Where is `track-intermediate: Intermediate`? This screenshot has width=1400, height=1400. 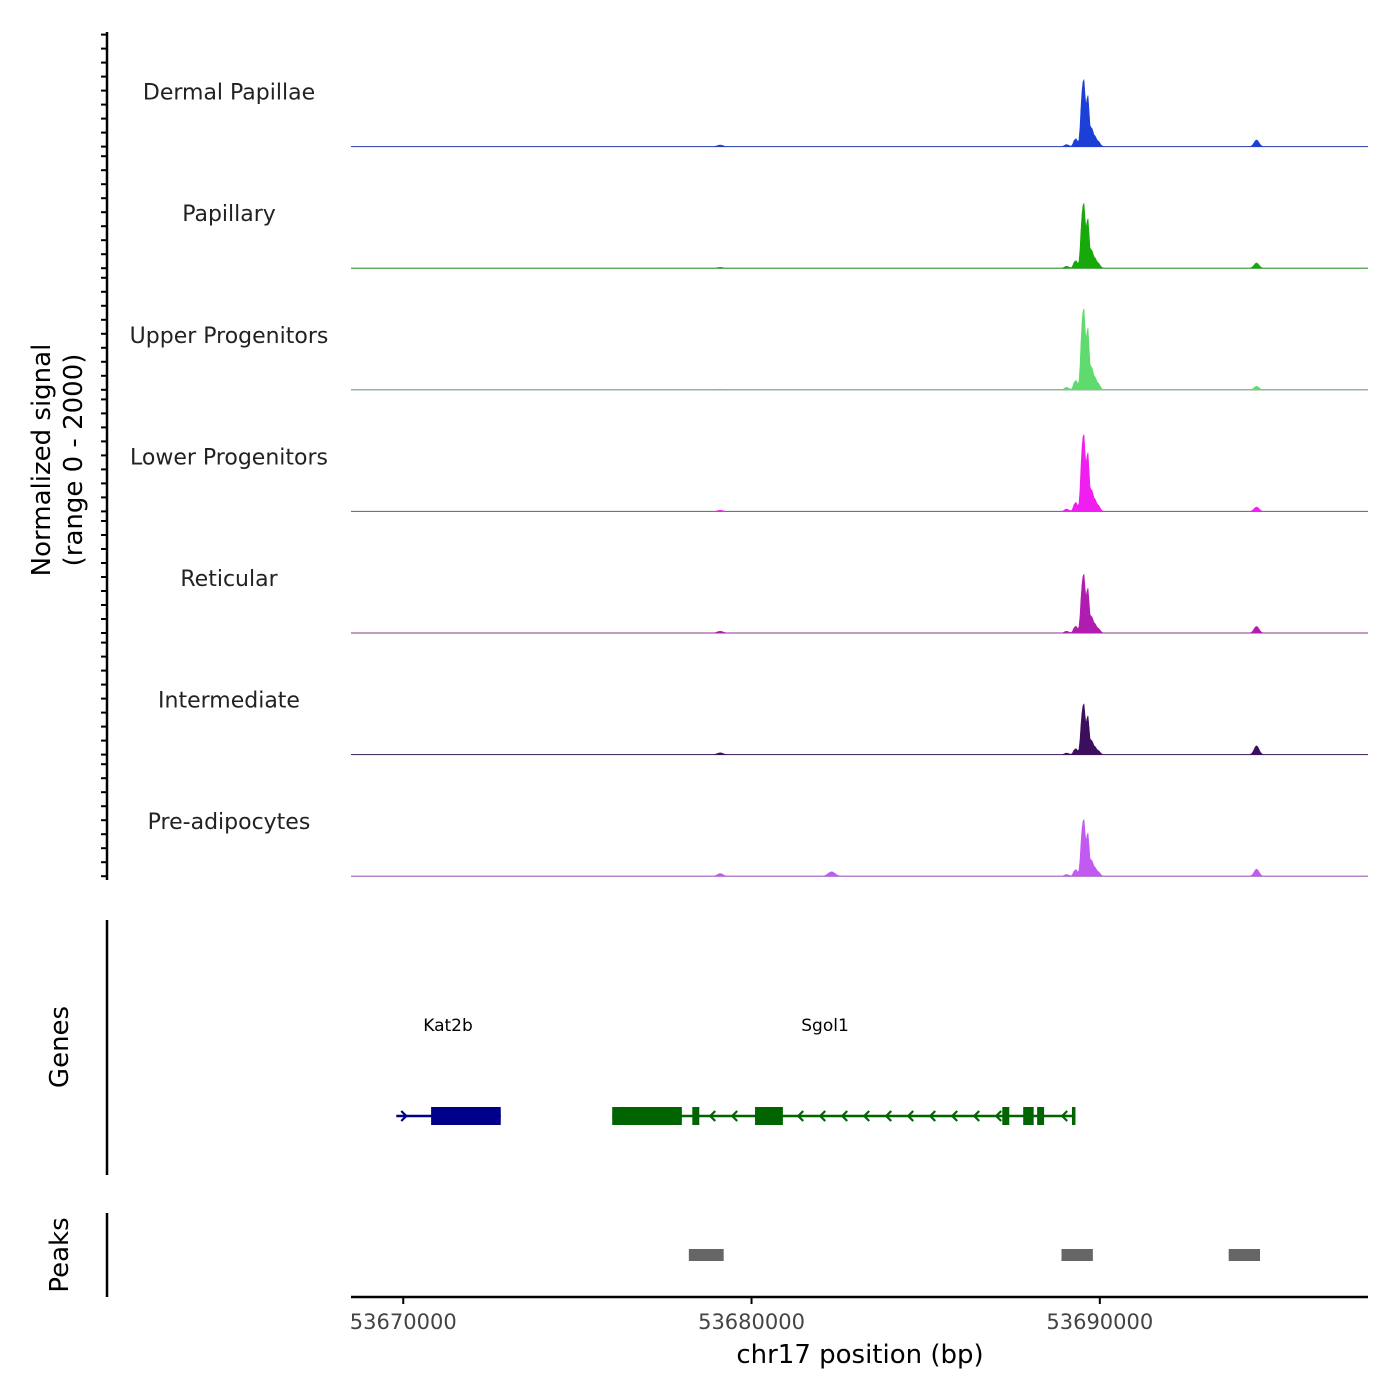 track-intermediate: Intermediate is located at coordinates (763, 722).